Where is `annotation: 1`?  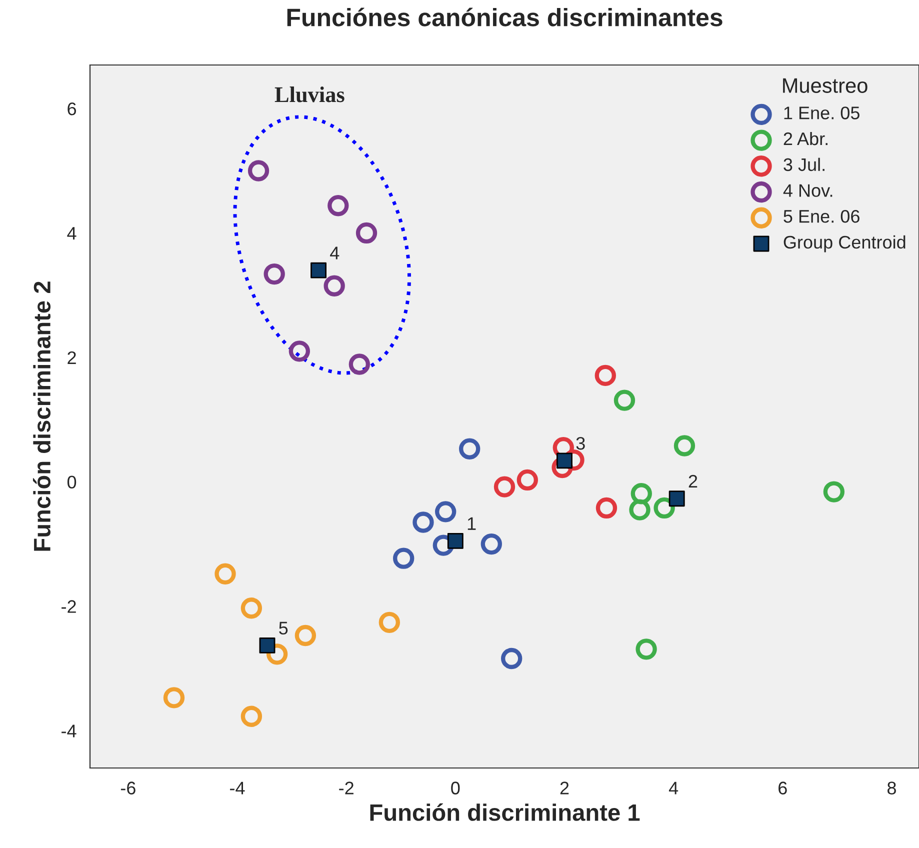 annotation: 1 is located at coordinates (472, 523).